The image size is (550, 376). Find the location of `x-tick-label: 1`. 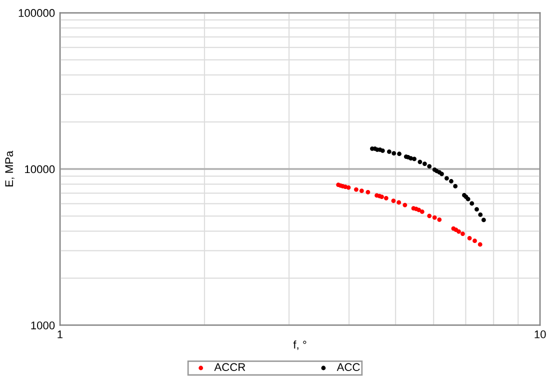

x-tick-label: 1 is located at coordinates (60, 334).